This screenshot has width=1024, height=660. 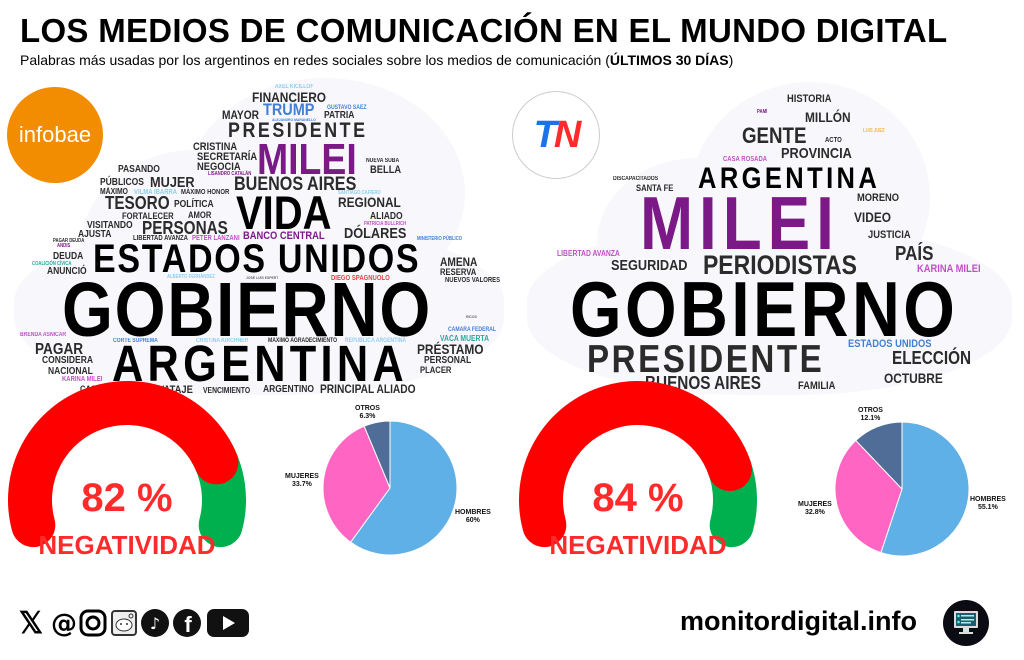 I want to click on gauge-value-infobae: 82 %, so click(x=127, y=498).